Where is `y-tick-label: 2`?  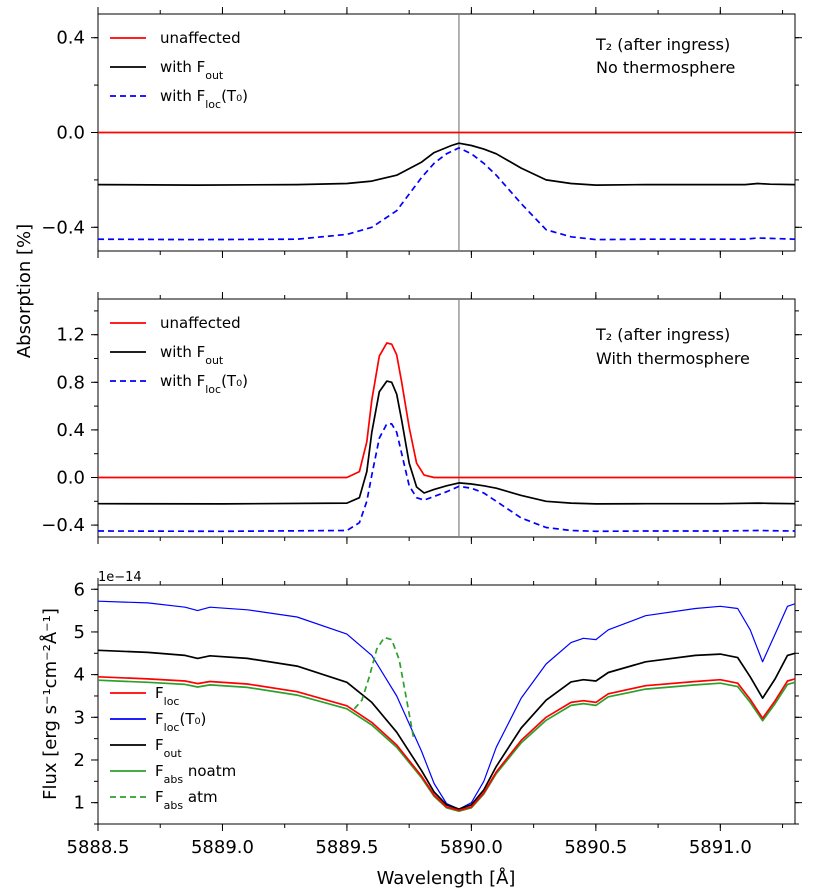 y-tick-label: 2 is located at coordinates (79, 760).